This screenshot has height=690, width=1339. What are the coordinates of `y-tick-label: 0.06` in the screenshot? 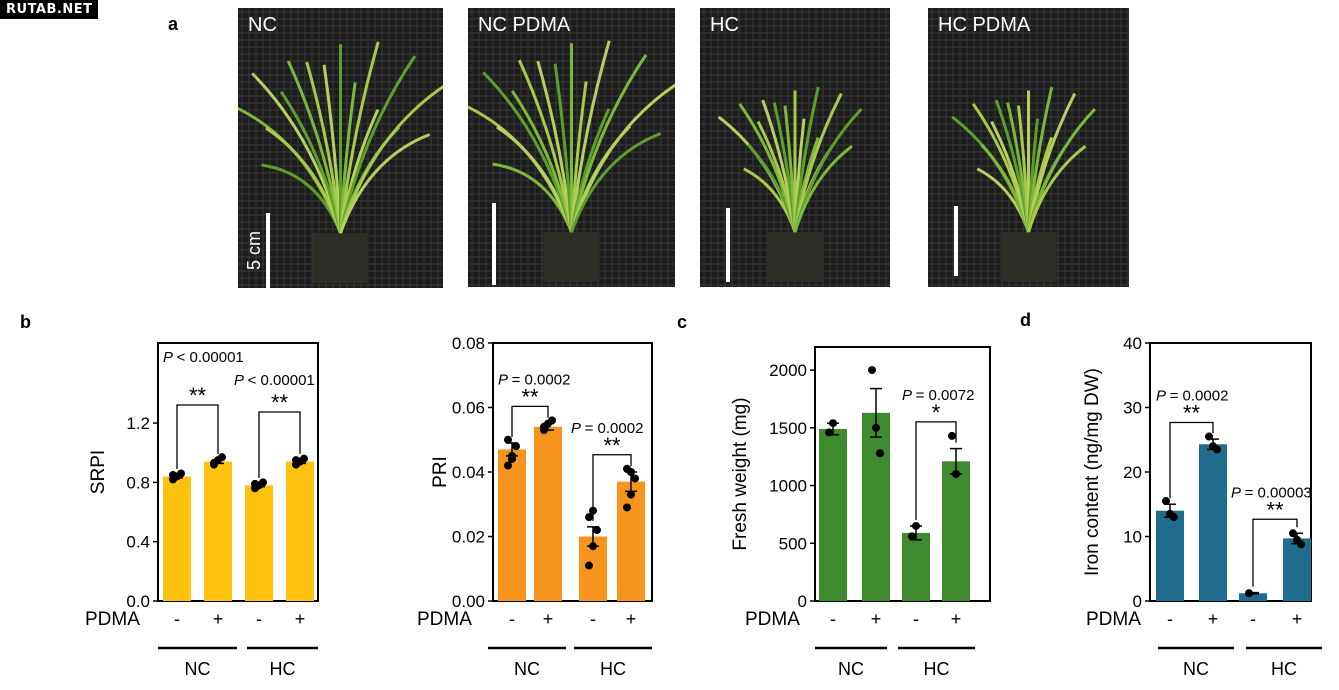 It's located at (468, 408).